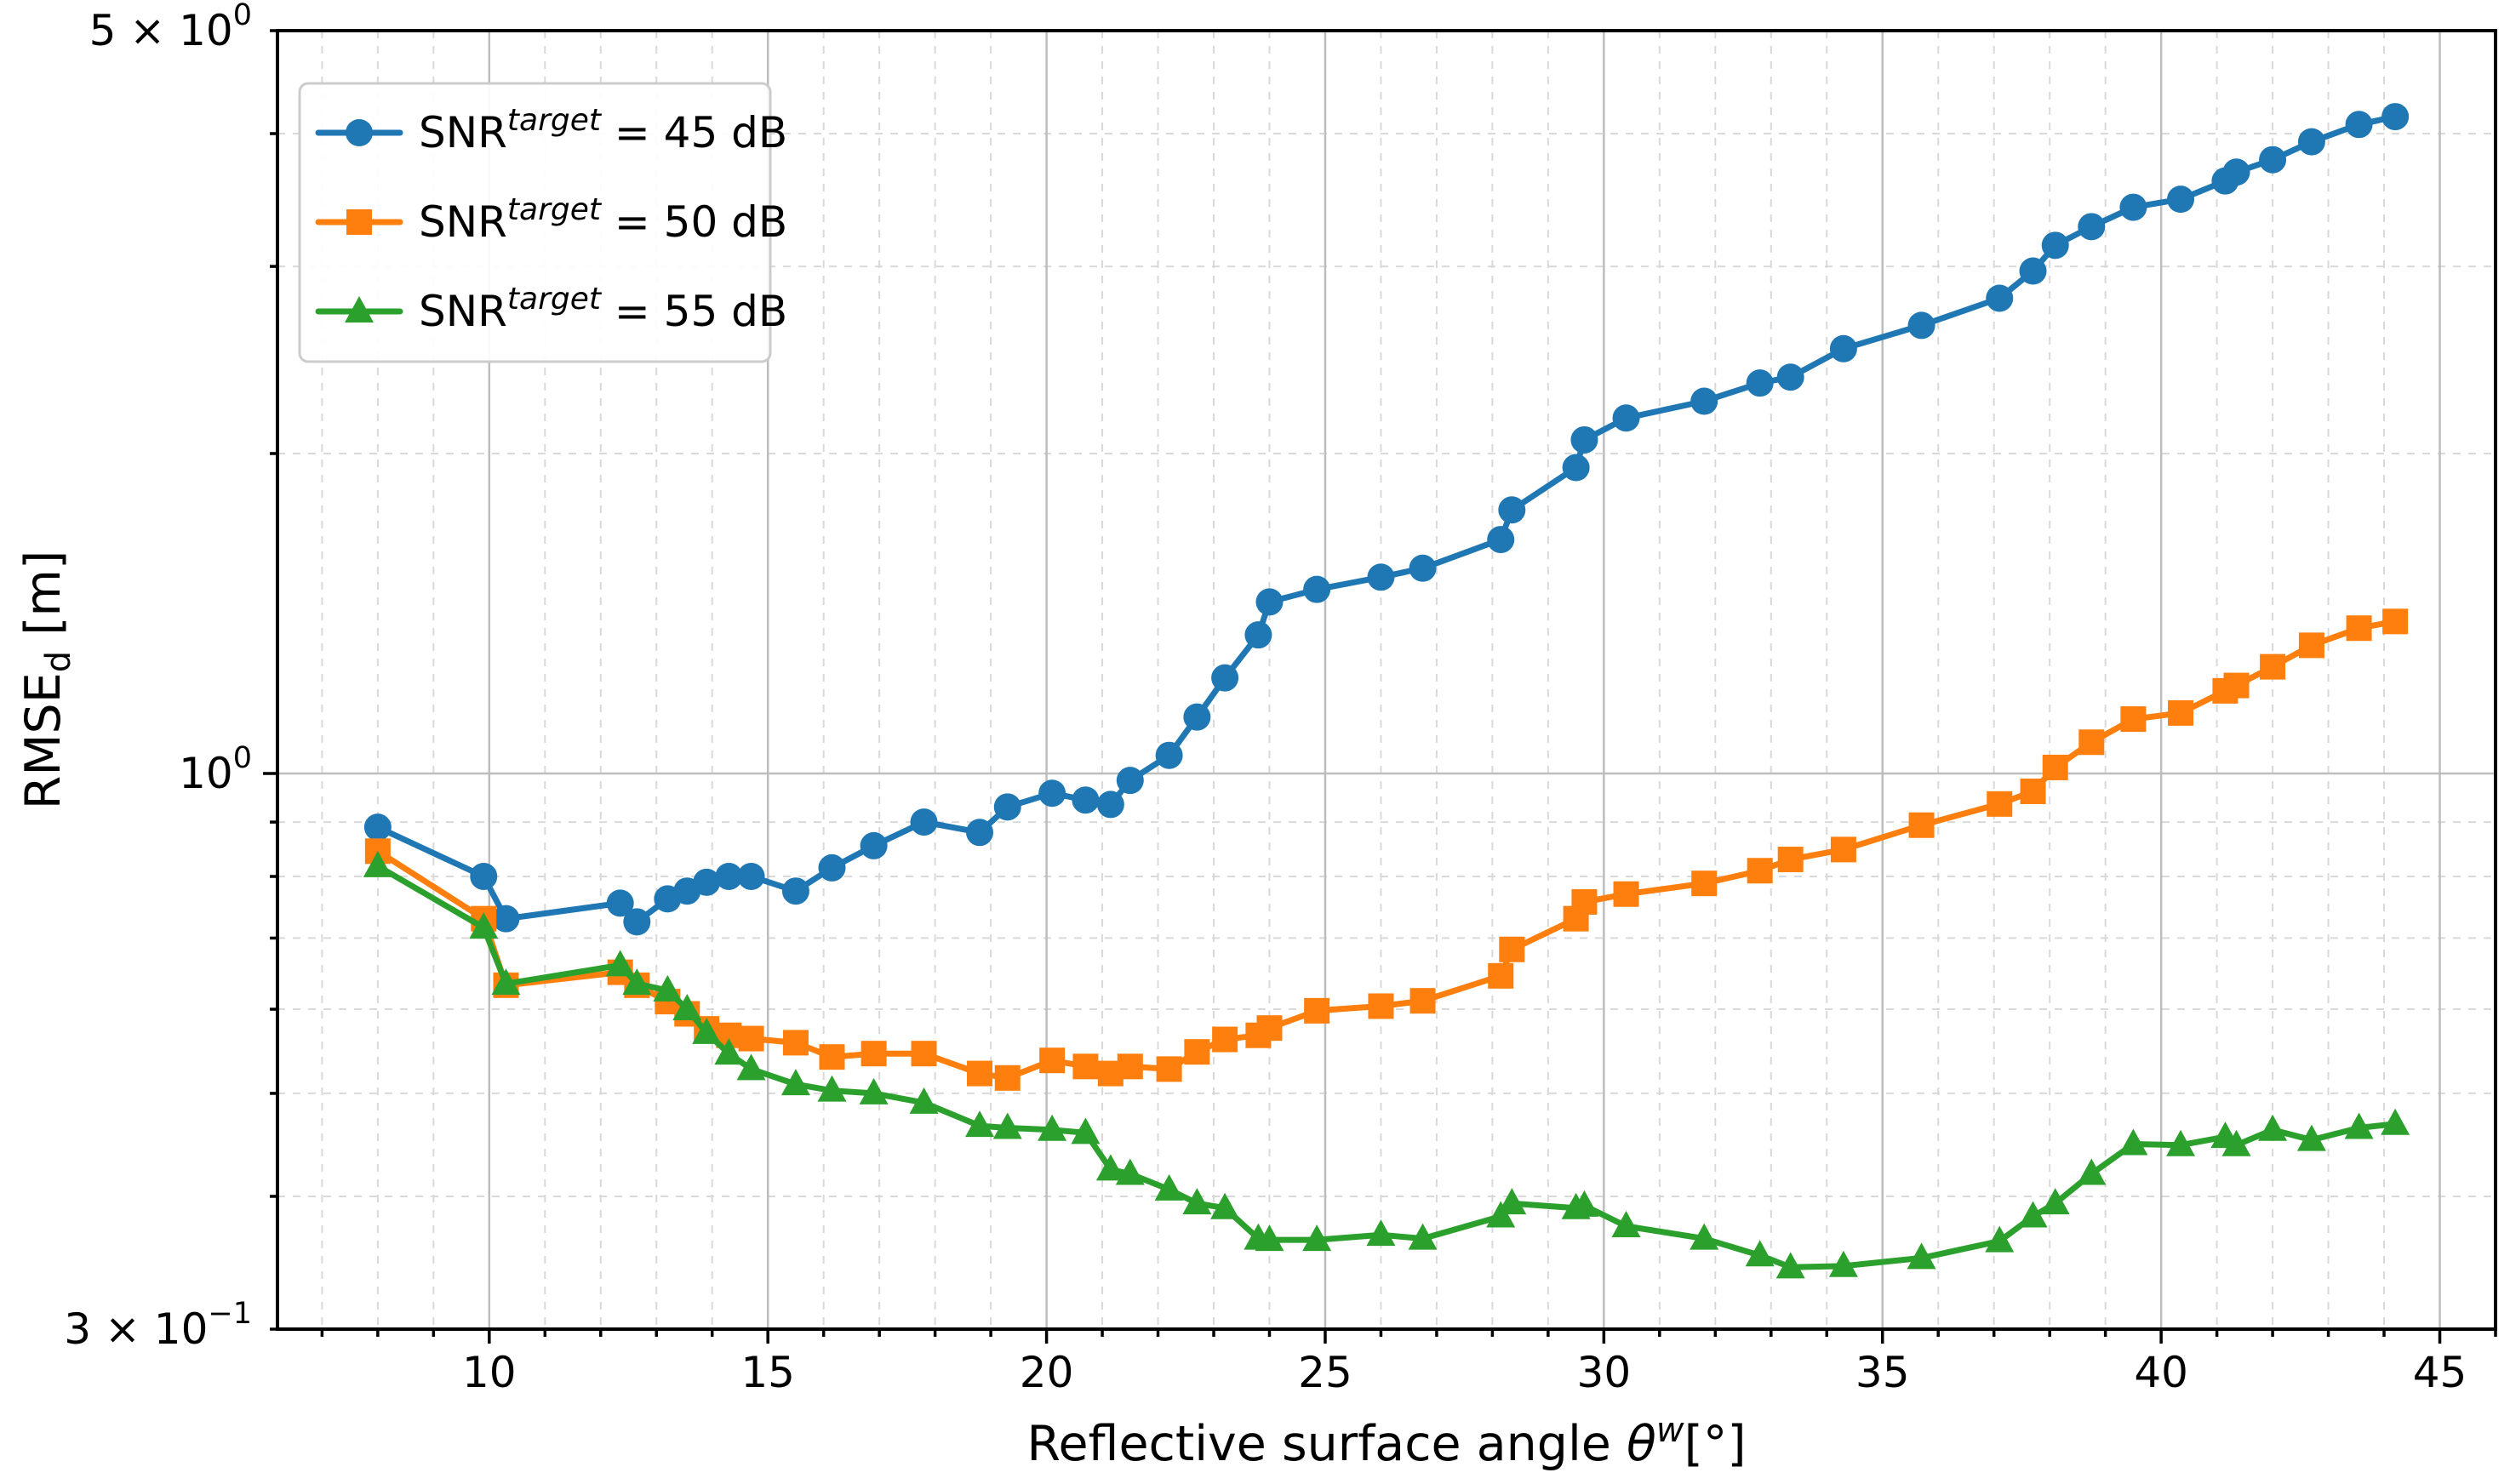 The image size is (2510, 1484). I want to click on legend-item: SNRtarget = 55 dB, so click(551, 309).